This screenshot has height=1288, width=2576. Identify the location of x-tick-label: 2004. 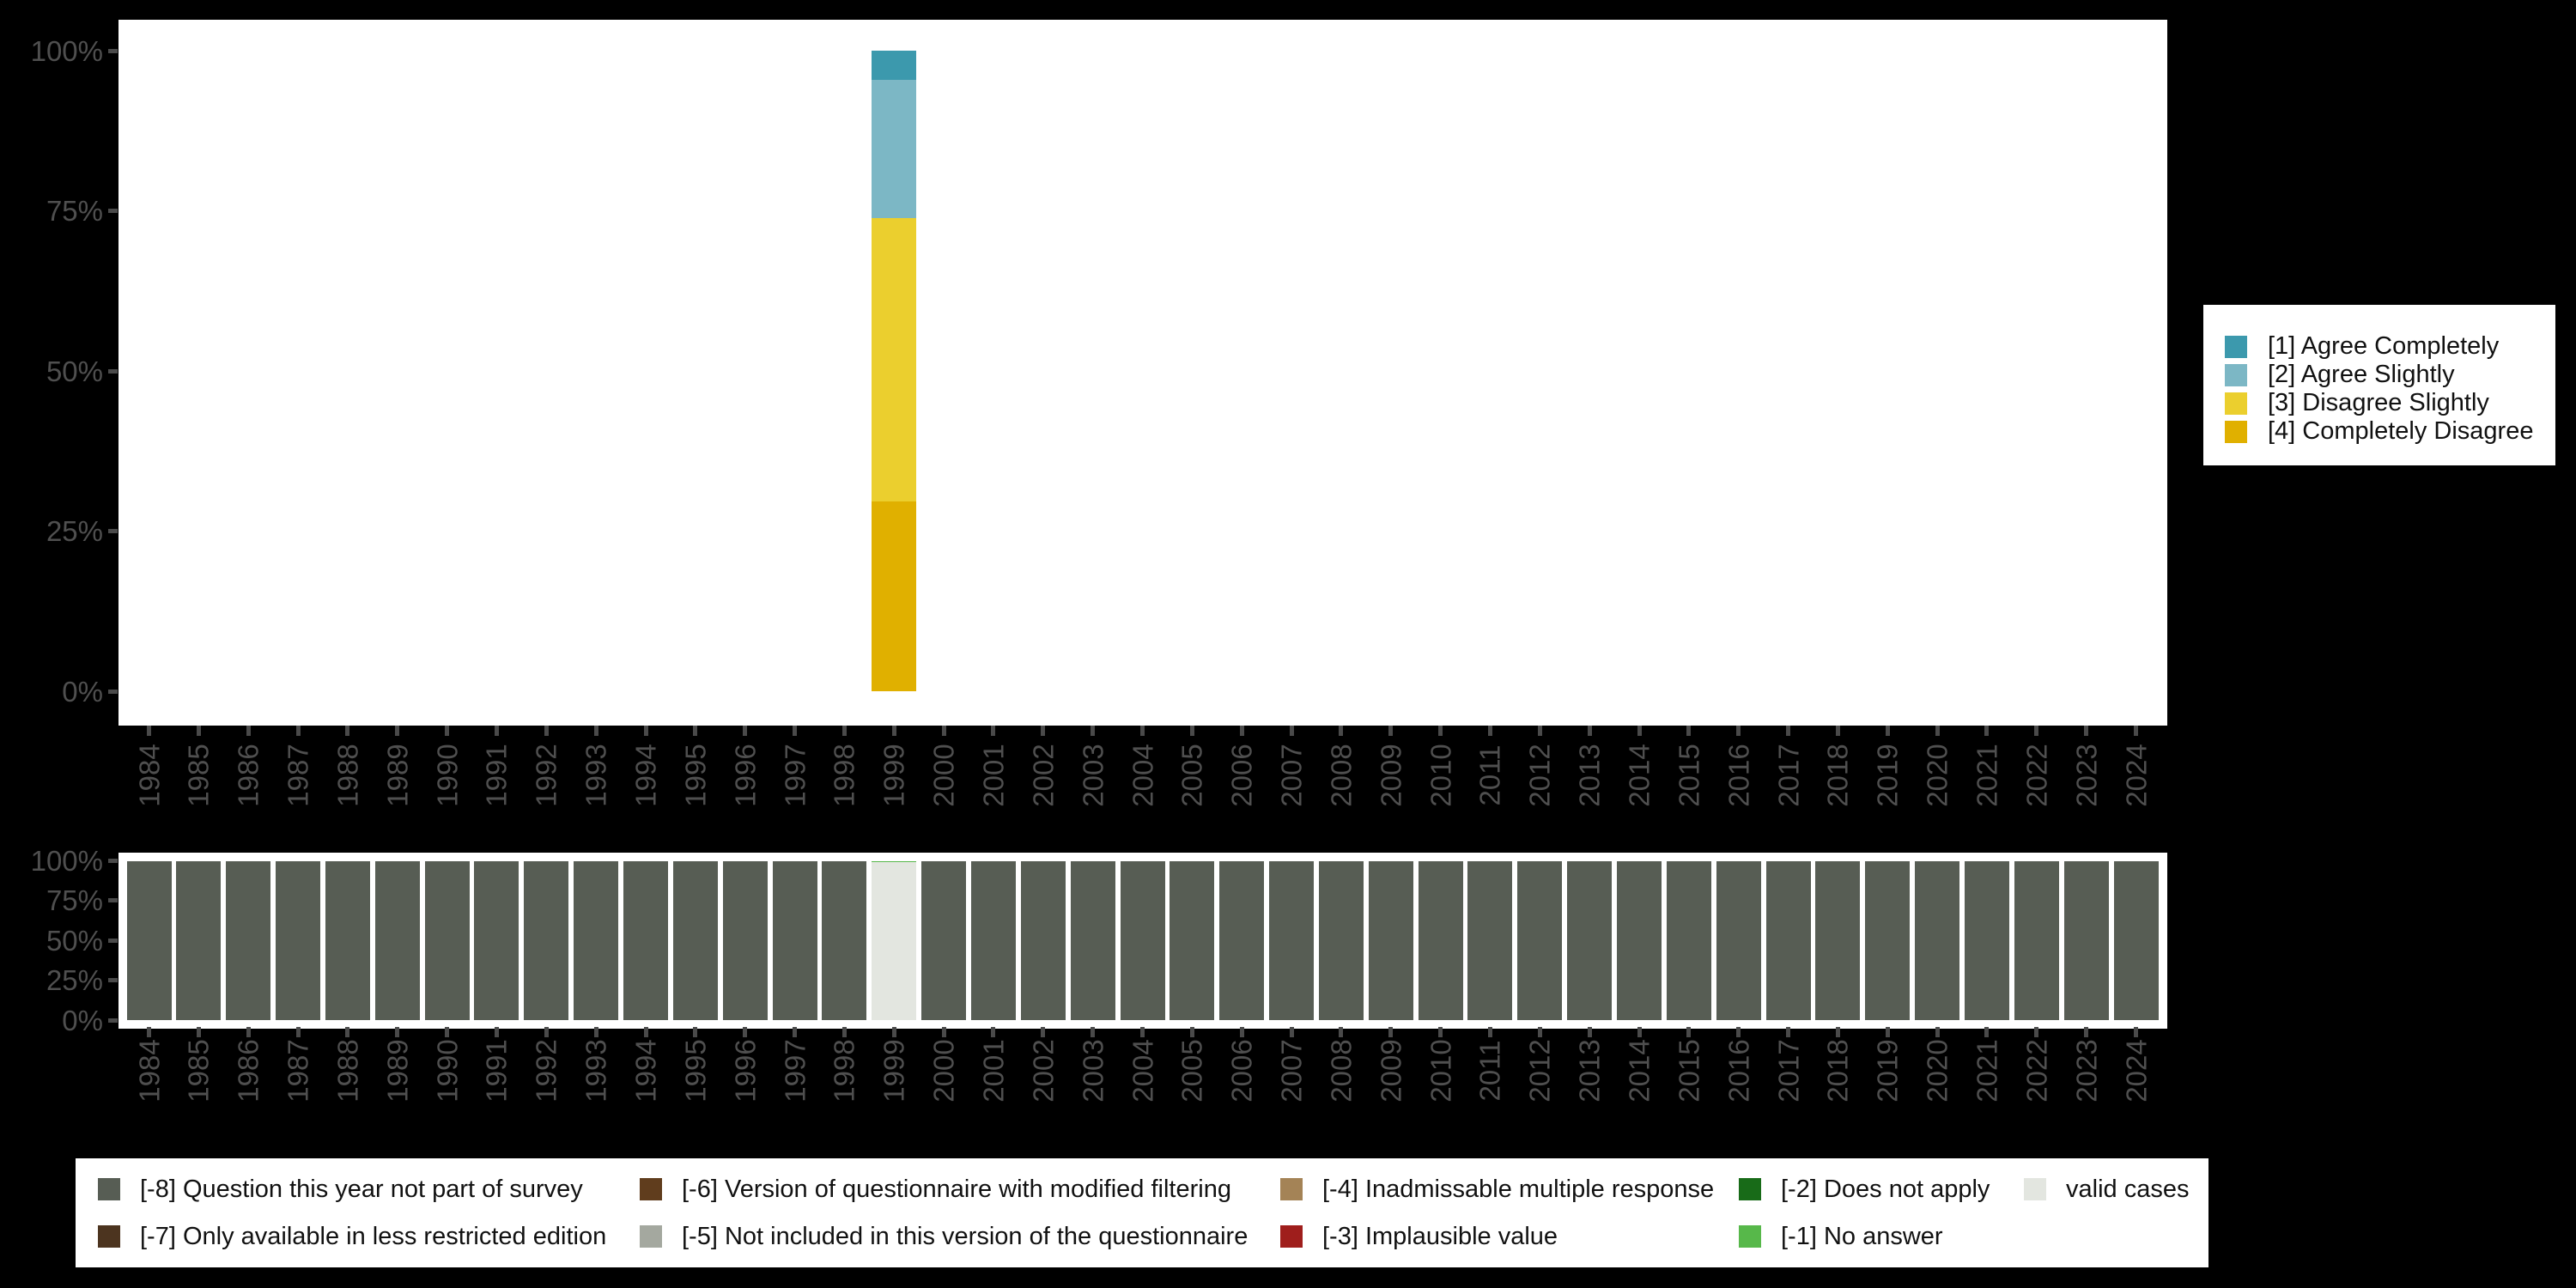
(1142, 775).